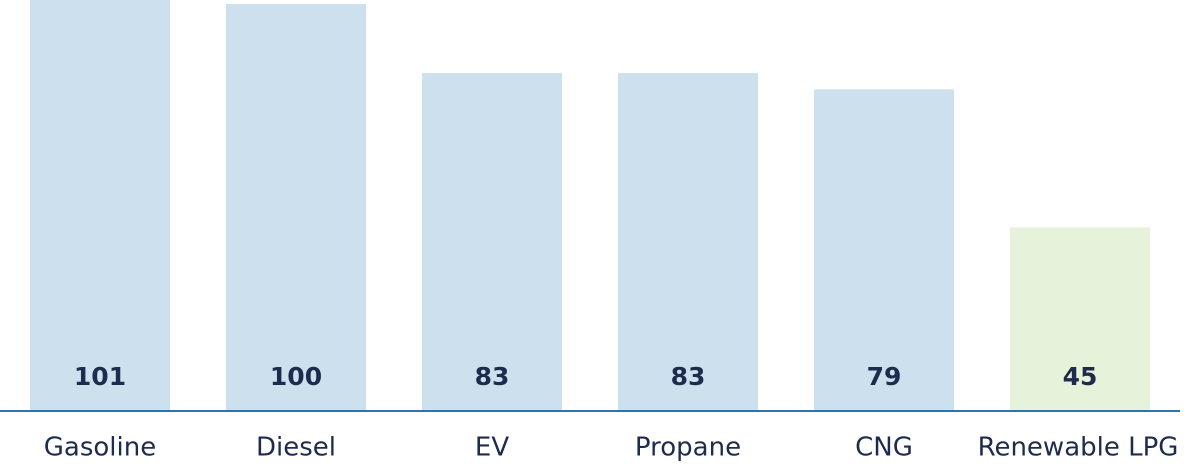 The width and height of the screenshot is (1200, 467). I want to click on x-tick-label: Gasoline, so click(100, 448).